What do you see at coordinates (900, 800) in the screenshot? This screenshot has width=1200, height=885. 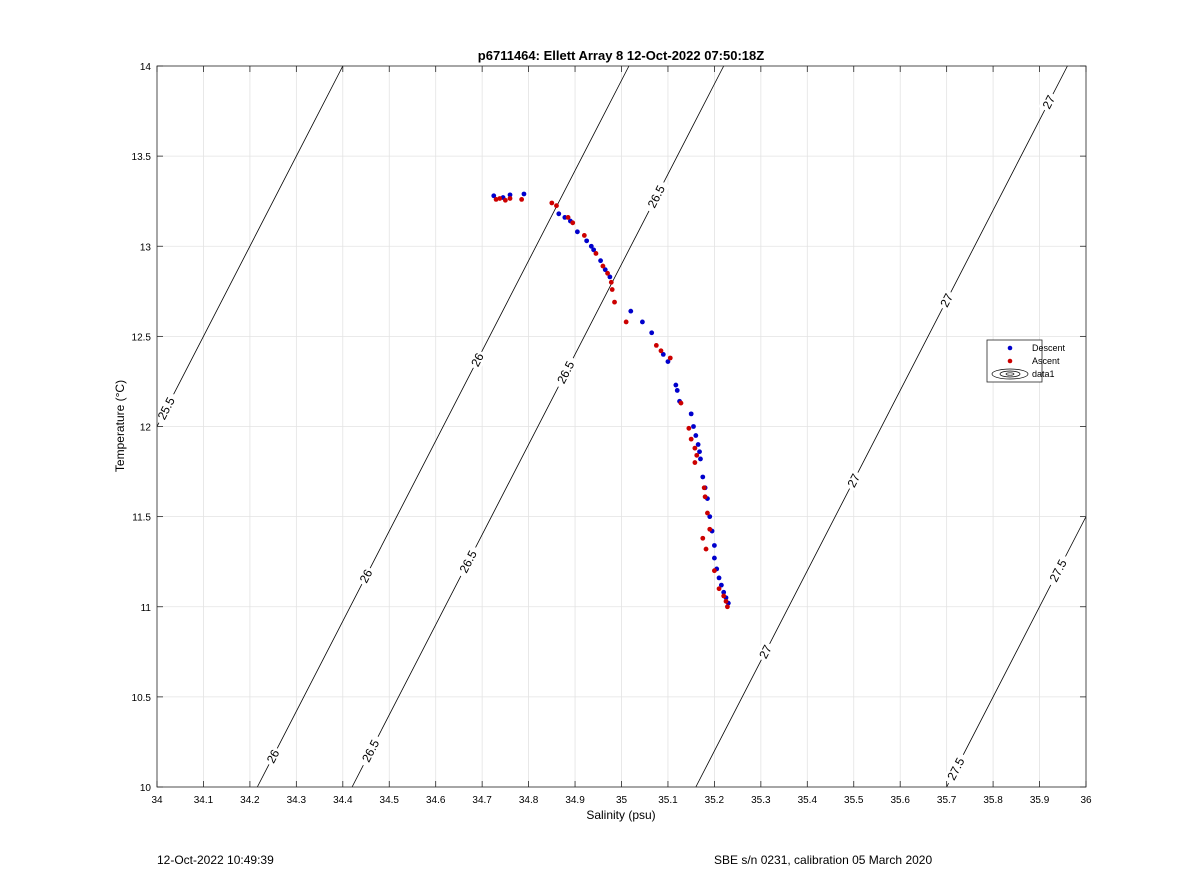 I see `x-tick-label: 35.6` at bounding box center [900, 800].